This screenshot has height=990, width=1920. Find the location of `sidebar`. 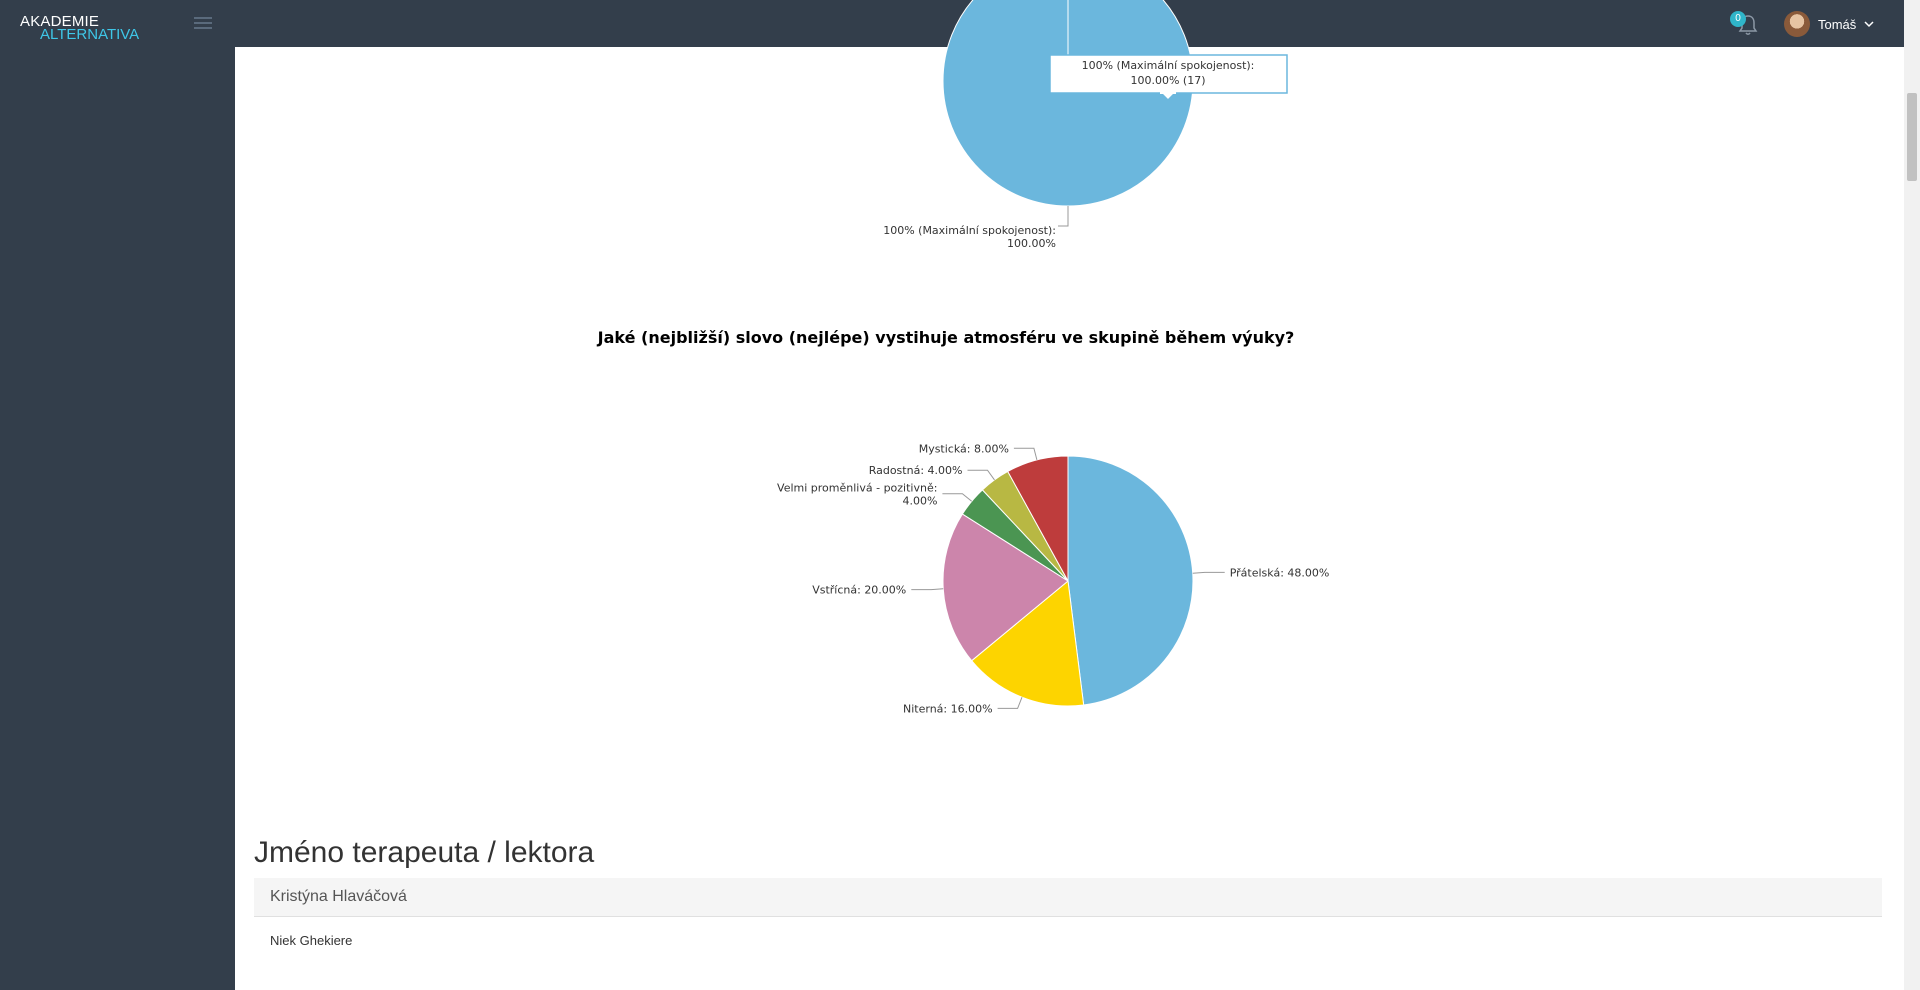

sidebar is located at coordinates (117, 518).